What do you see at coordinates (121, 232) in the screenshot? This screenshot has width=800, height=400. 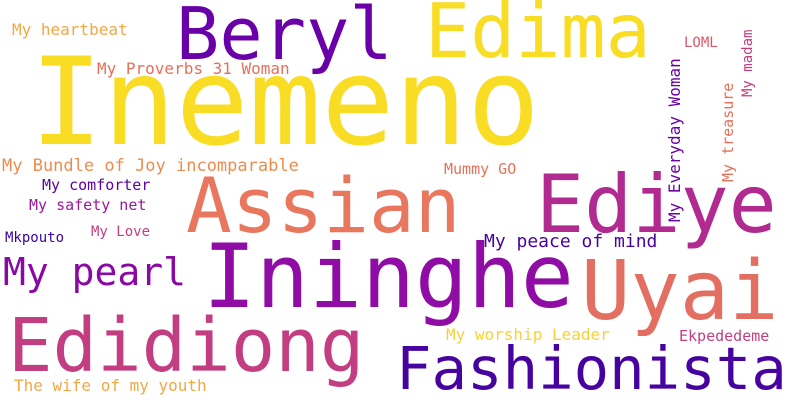 I see `word-my-love: My Love` at bounding box center [121, 232].